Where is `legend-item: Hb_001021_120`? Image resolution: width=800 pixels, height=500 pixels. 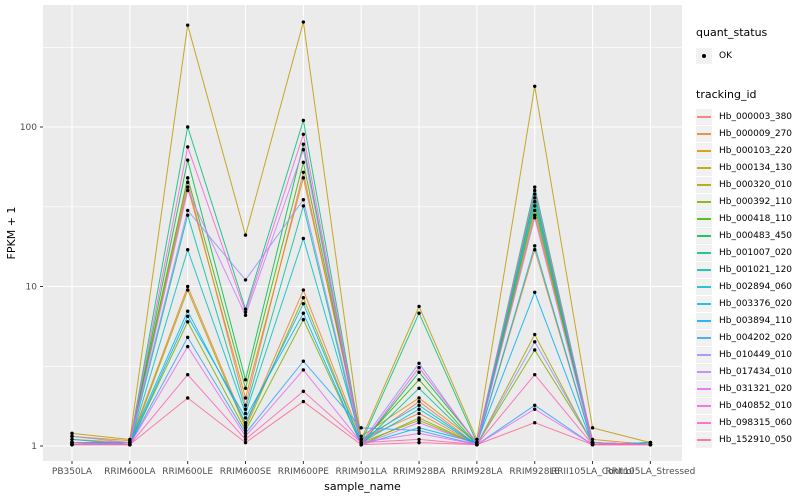
legend-item: Hb_001021_120 is located at coordinates (748, 269).